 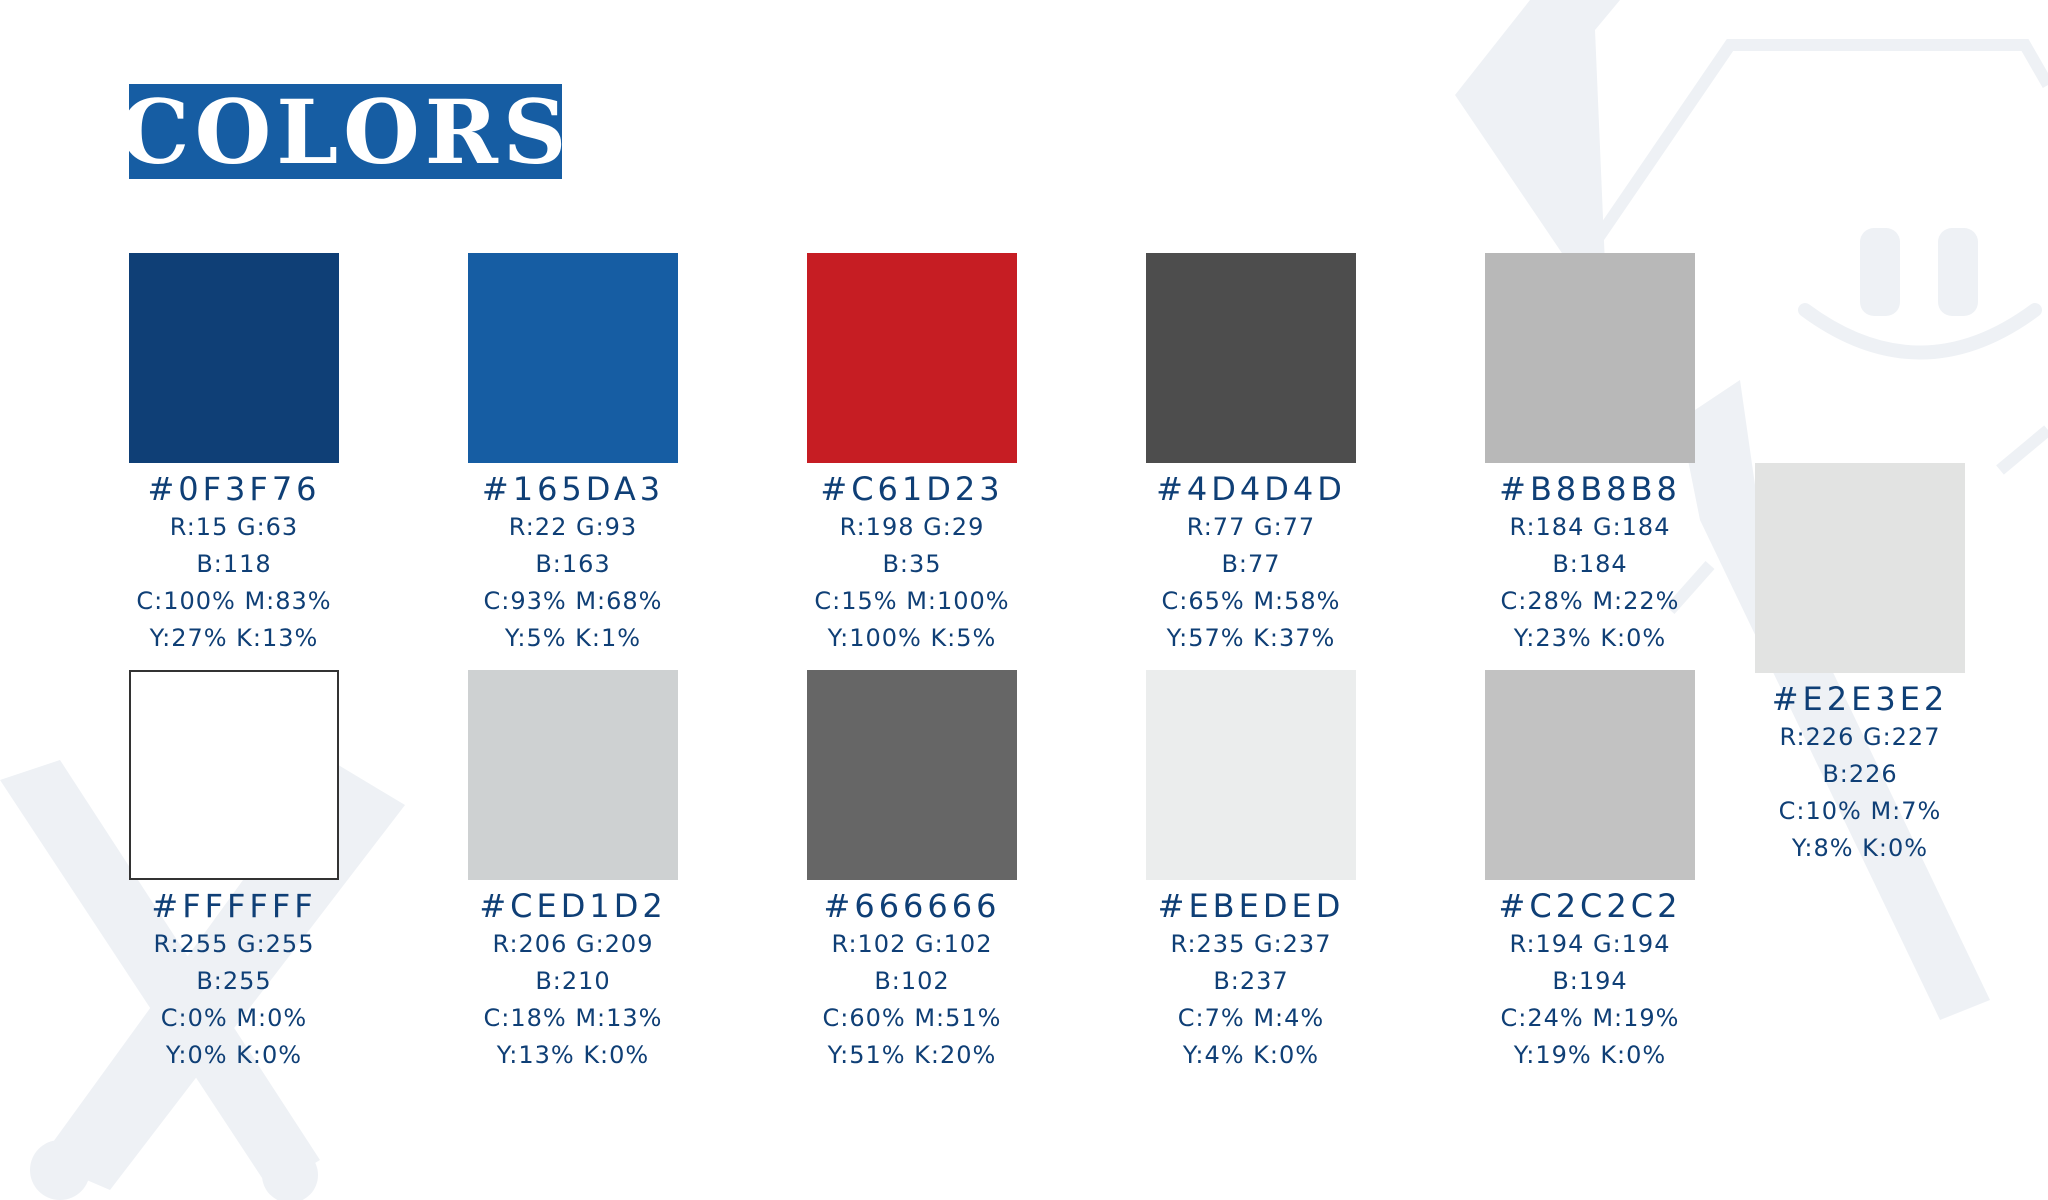 What do you see at coordinates (912, 906) in the screenshot?
I see `hex-code: #666666` at bounding box center [912, 906].